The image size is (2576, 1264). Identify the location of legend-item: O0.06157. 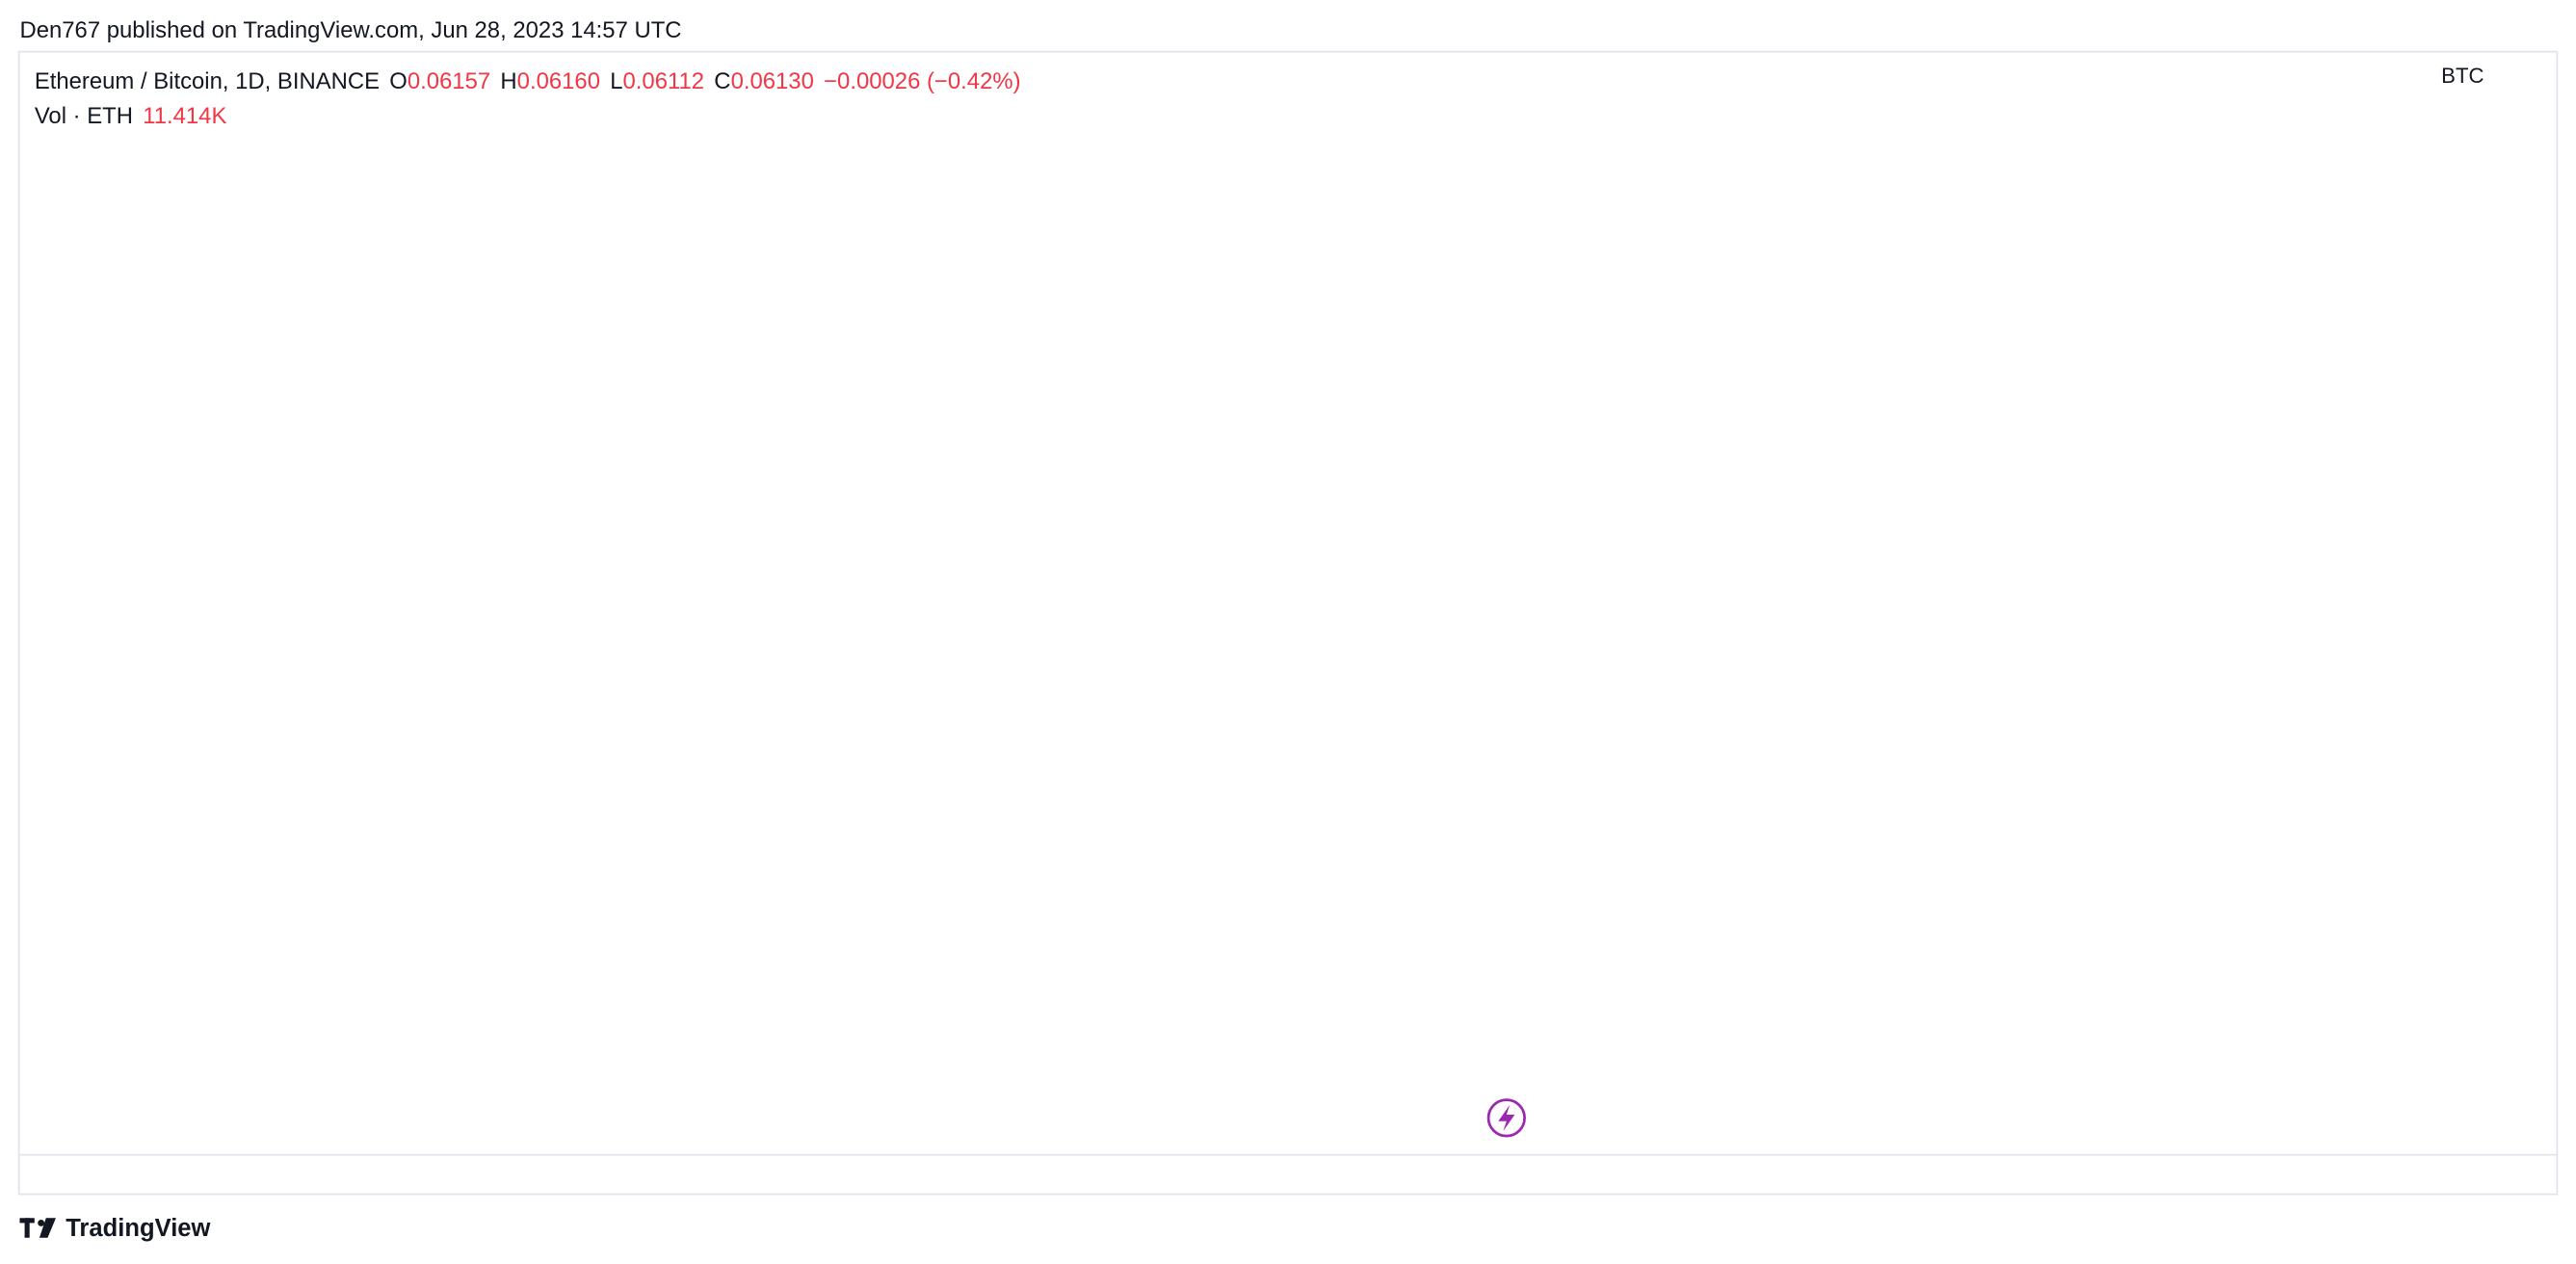
(439, 80).